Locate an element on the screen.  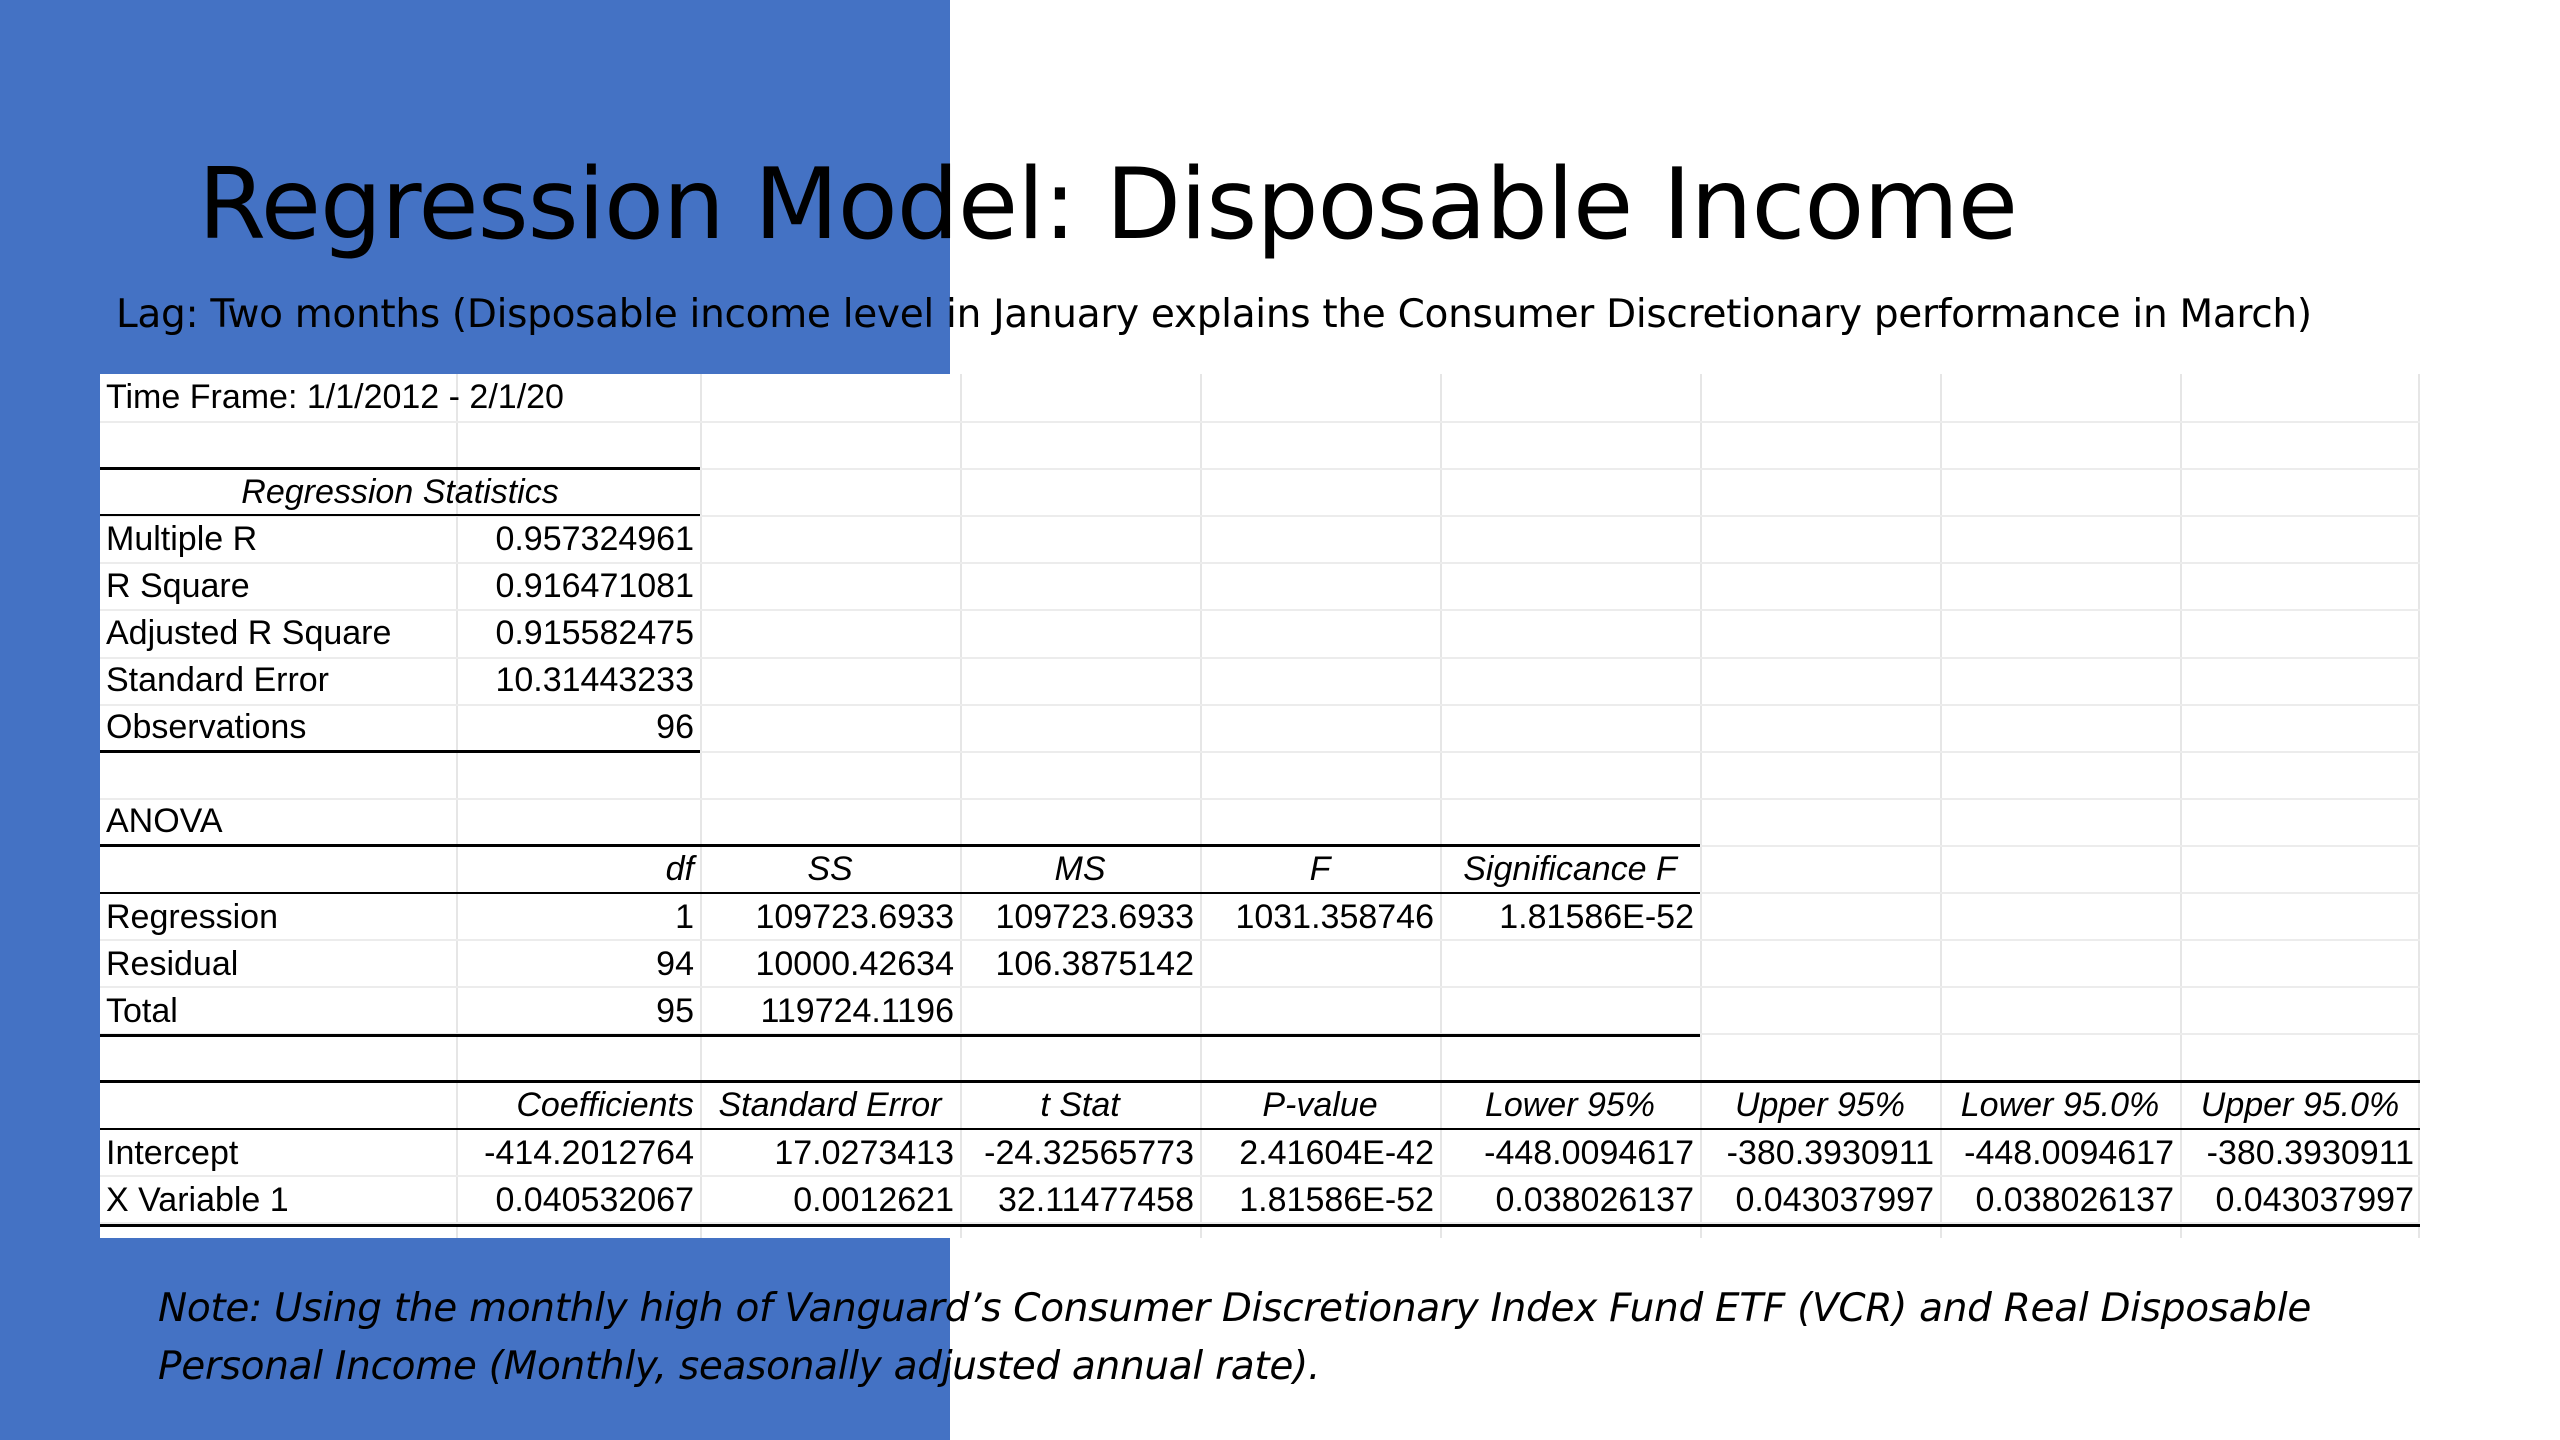
anova-cell: 10000.42634 is located at coordinates (854, 964).